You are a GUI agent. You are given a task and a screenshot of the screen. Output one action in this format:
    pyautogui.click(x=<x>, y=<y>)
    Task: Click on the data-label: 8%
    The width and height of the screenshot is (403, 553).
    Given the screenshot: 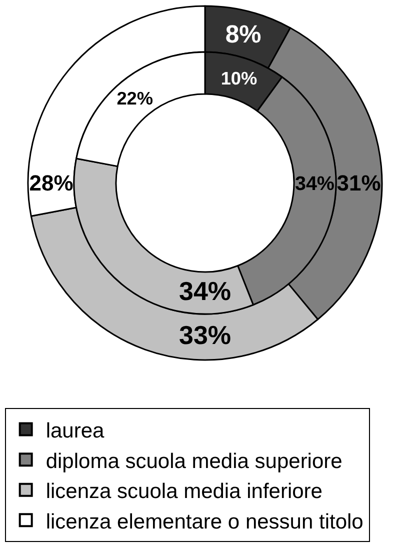 What is the action you would take?
    pyautogui.click(x=243, y=34)
    